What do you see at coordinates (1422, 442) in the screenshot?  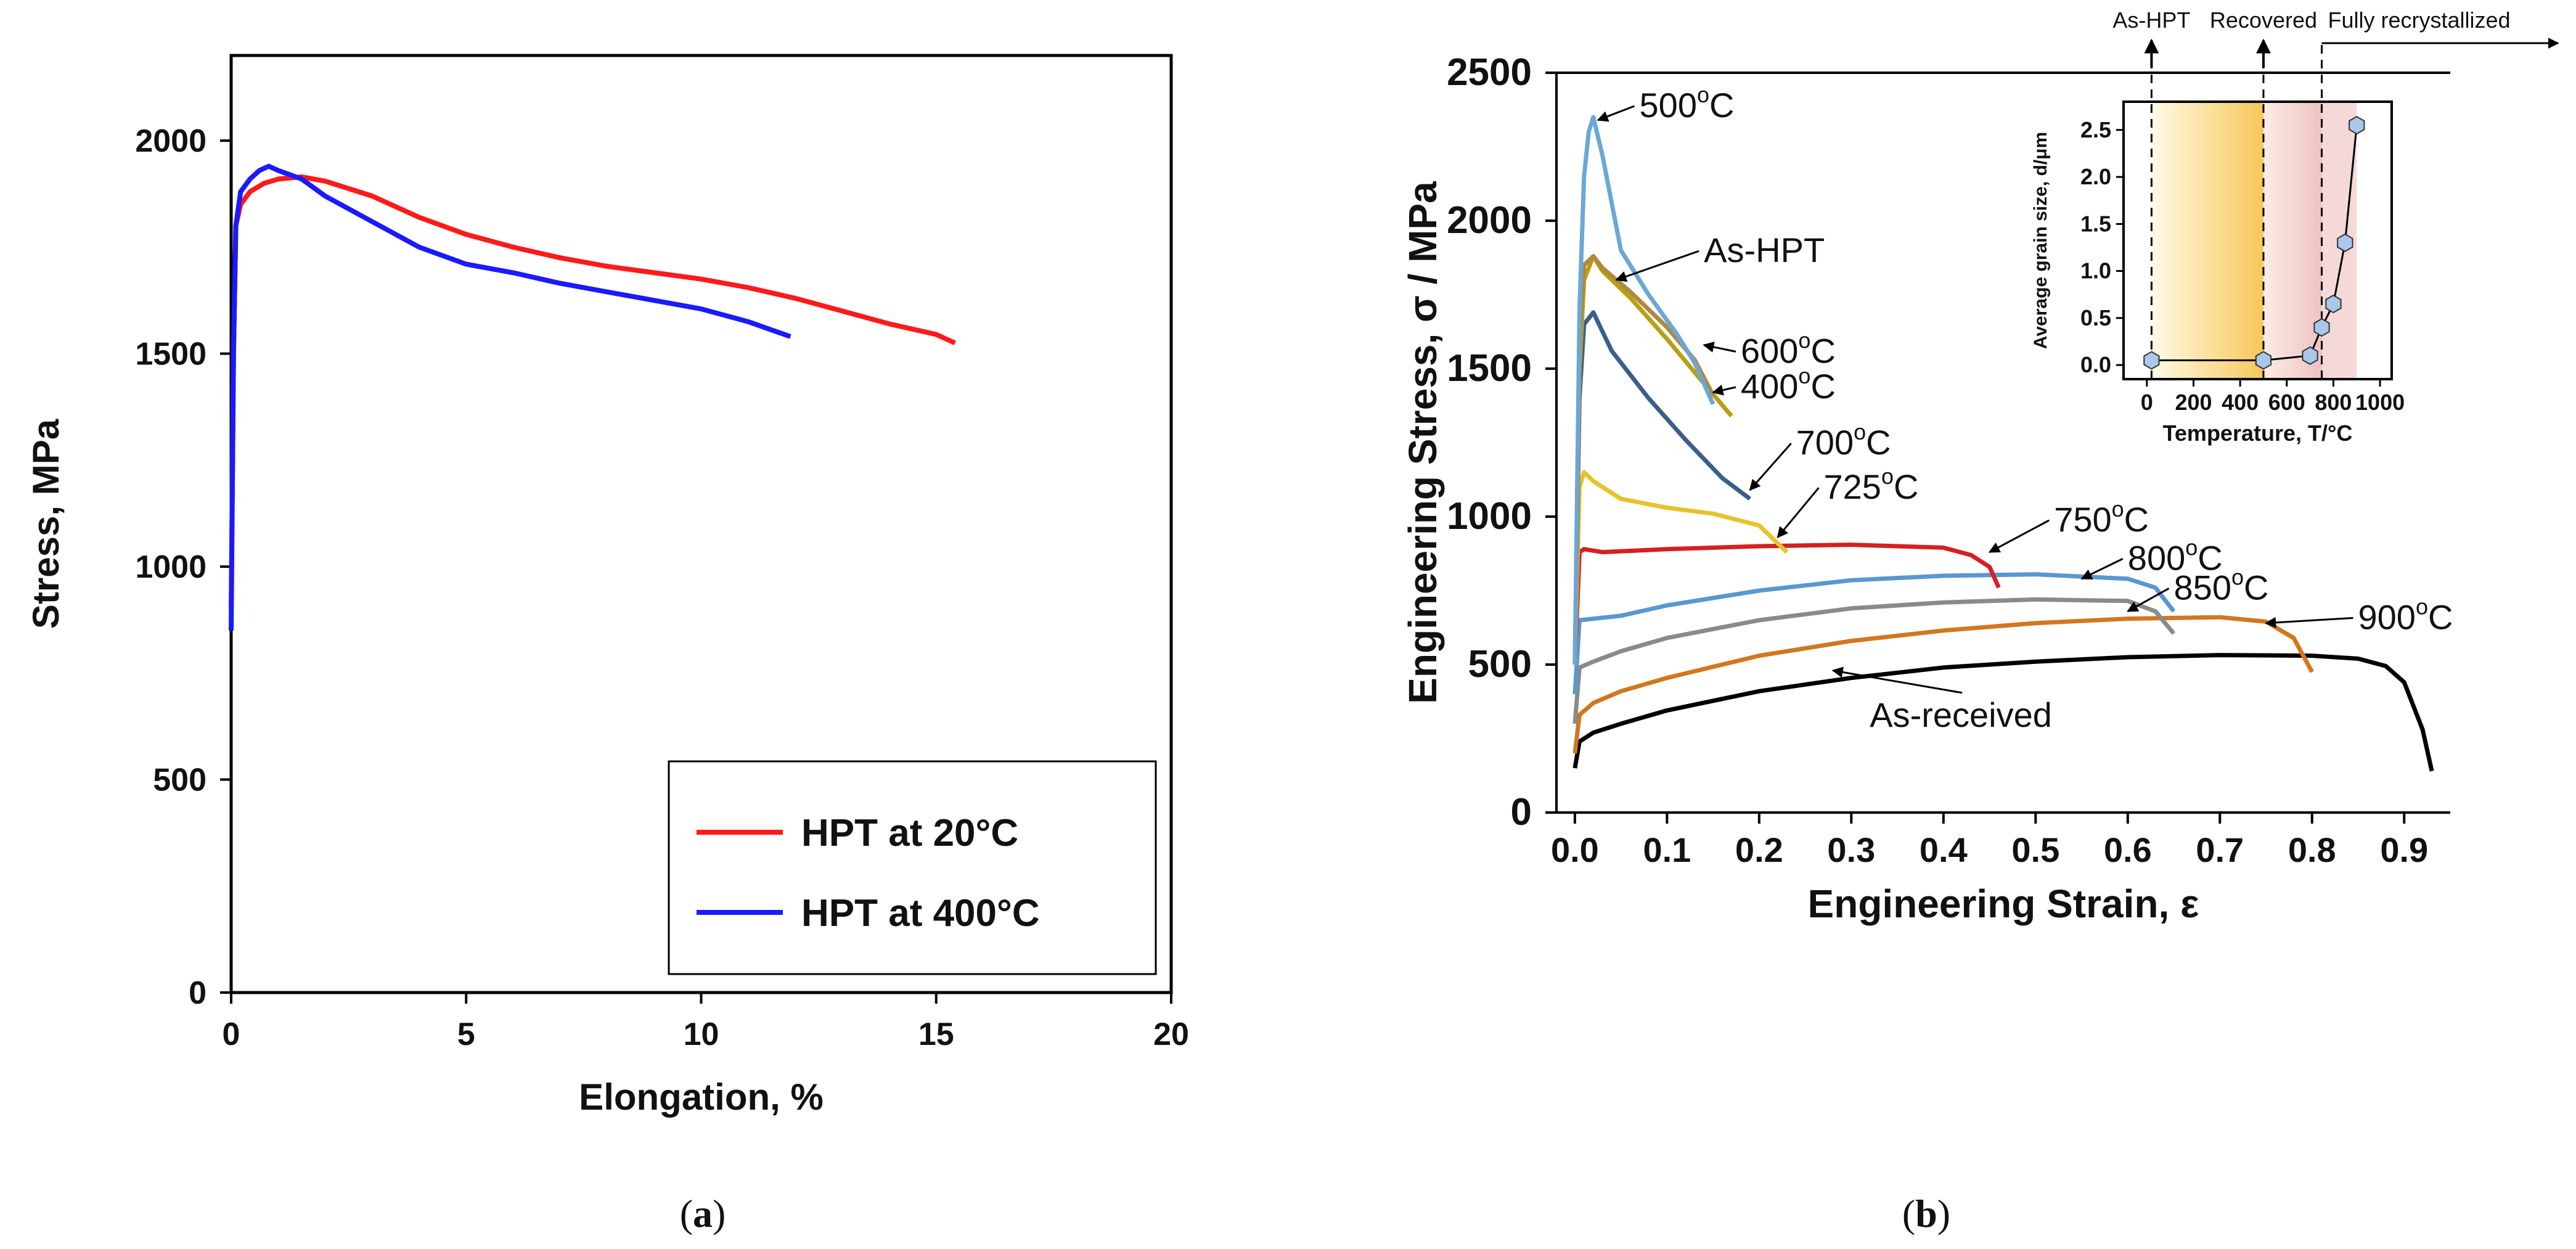 I see `chart-b-ylabel: Engineering Stress, σ / MPa` at bounding box center [1422, 442].